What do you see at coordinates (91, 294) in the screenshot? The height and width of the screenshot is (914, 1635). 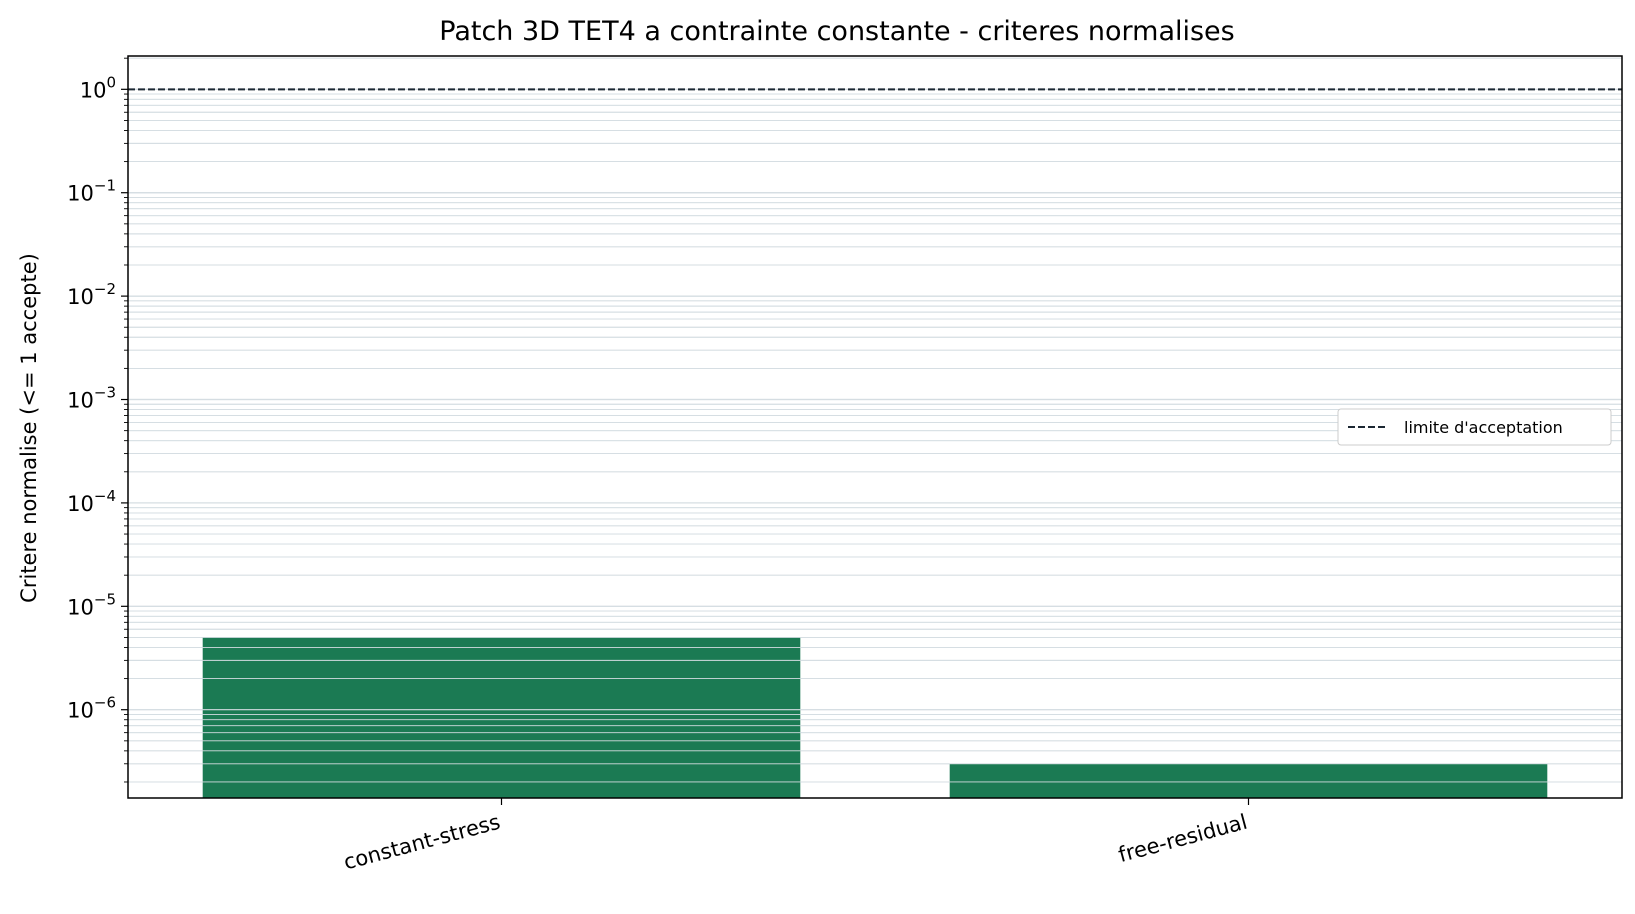 I see `y-tick-label: 10⁻²` at bounding box center [91, 294].